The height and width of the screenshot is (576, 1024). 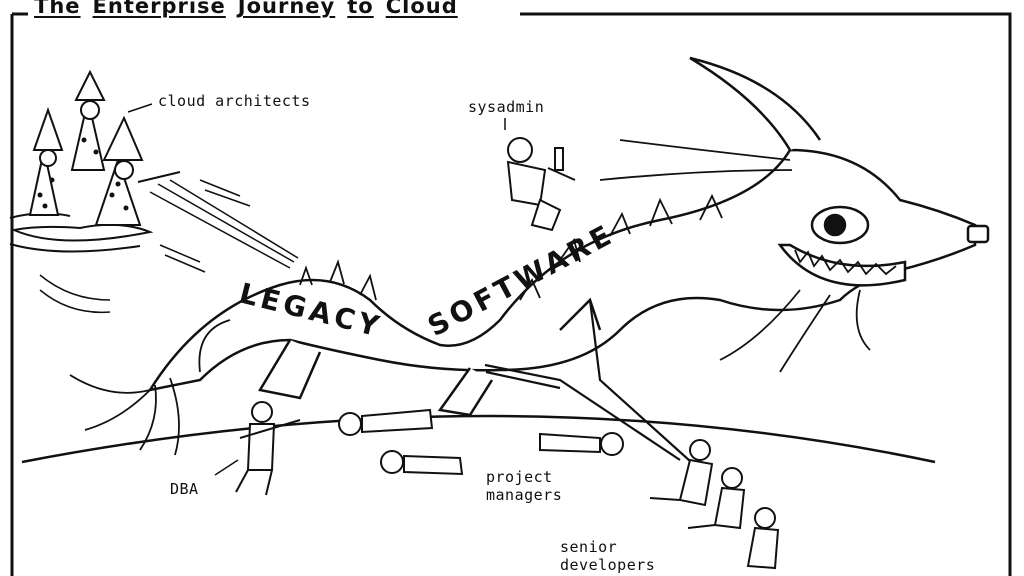 I want to click on project-managers-label: project managers, so click(x=524, y=486).